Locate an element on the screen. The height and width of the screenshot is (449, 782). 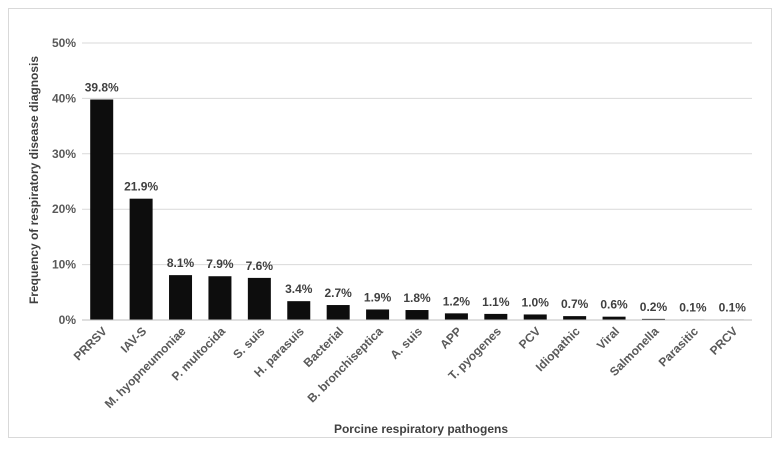
data-label: 0.7% is located at coordinates (575, 304).